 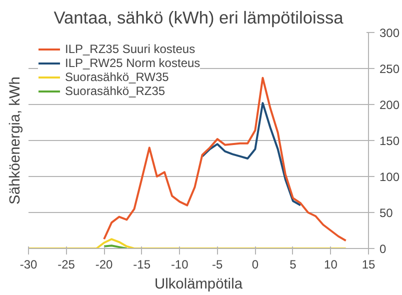 What do you see at coordinates (142, 265) in the screenshot?
I see `x-tick-label: -15` at bounding box center [142, 265].